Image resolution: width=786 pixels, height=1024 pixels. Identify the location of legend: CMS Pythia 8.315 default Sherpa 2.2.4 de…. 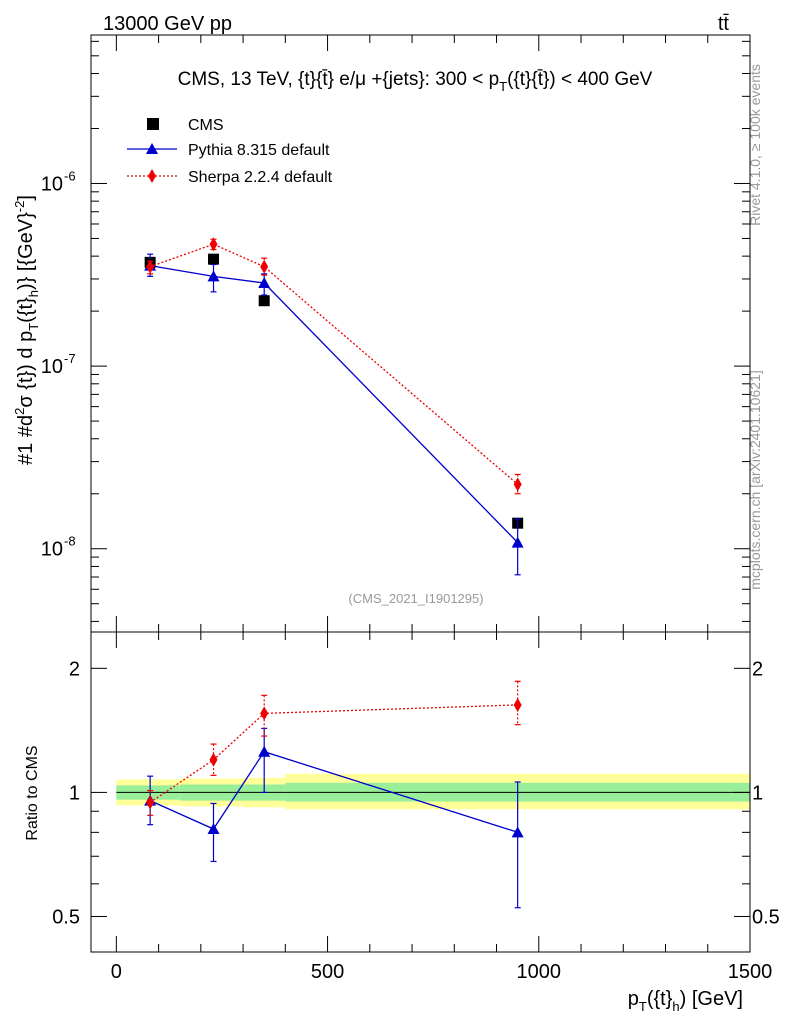
(230, 151).